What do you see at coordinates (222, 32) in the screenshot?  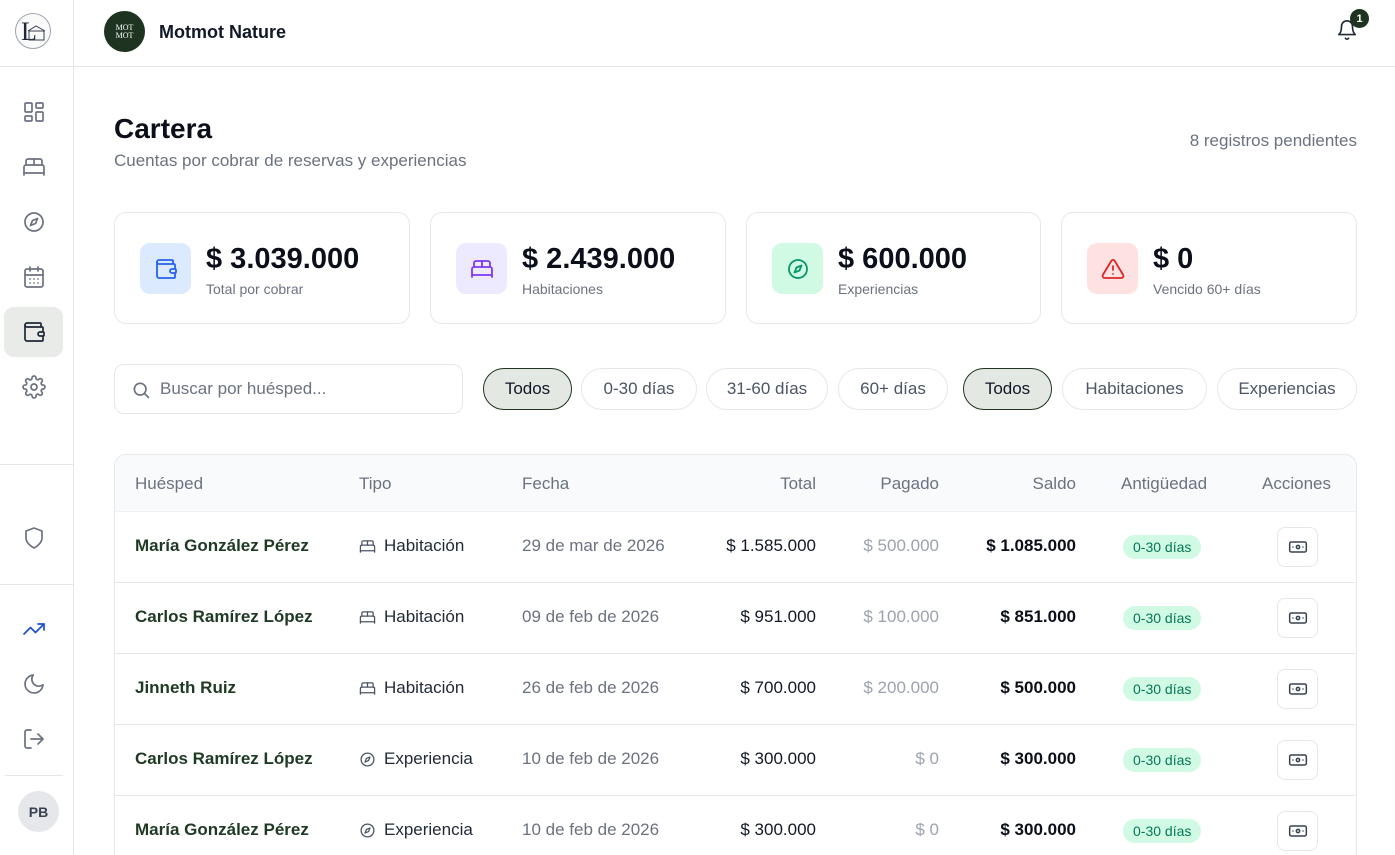 I see `brand-name: Motmot Nature` at bounding box center [222, 32].